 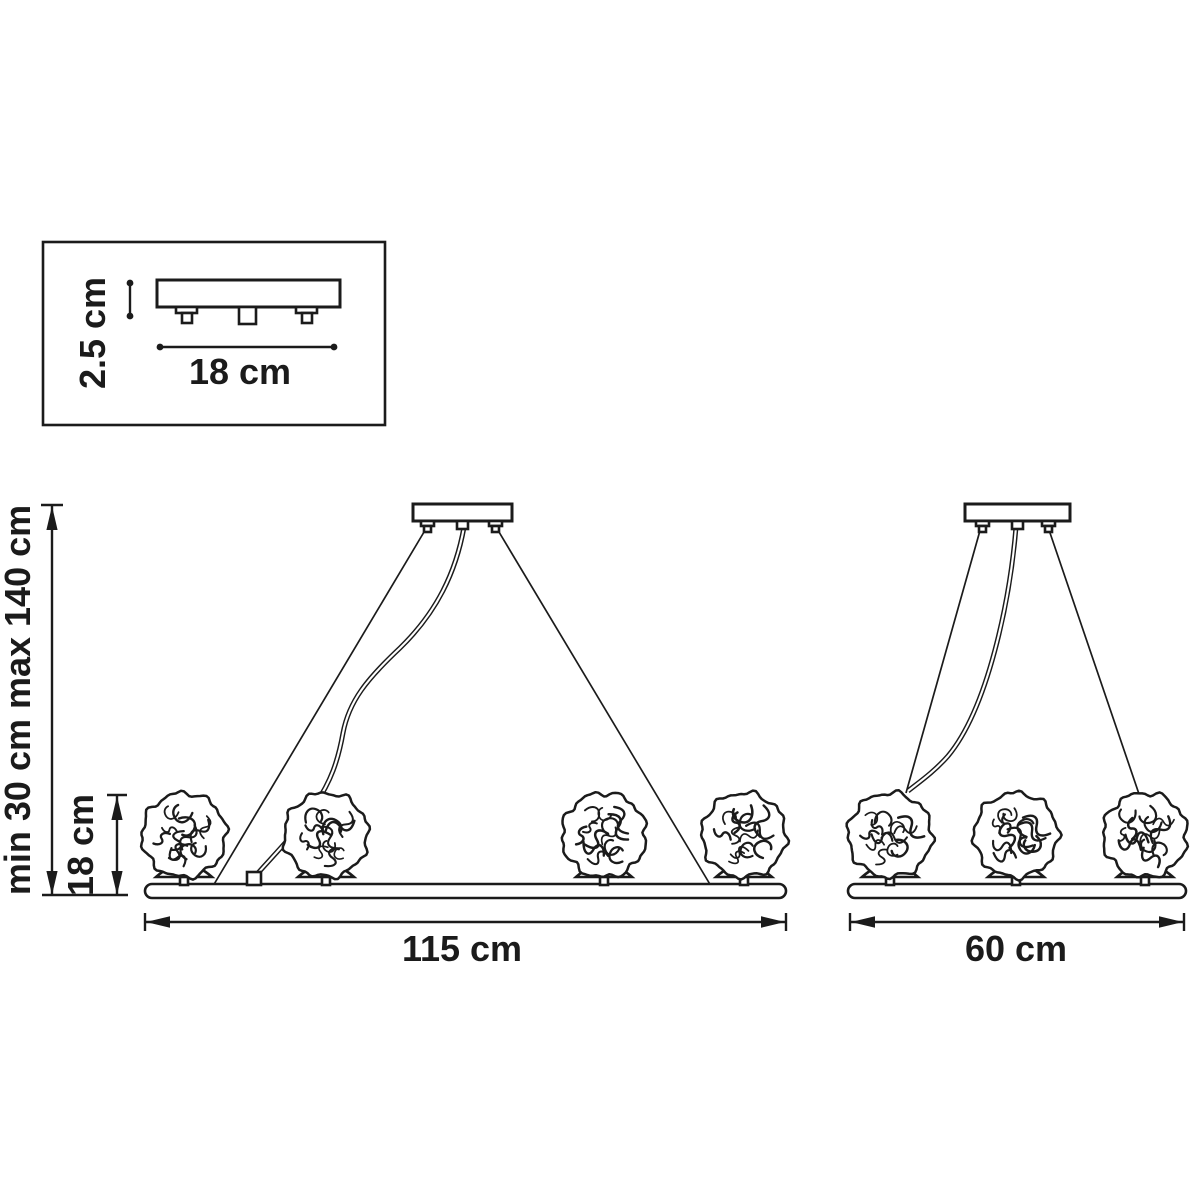 I want to click on canopy-width-label: 18 cm, so click(x=240, y=371).